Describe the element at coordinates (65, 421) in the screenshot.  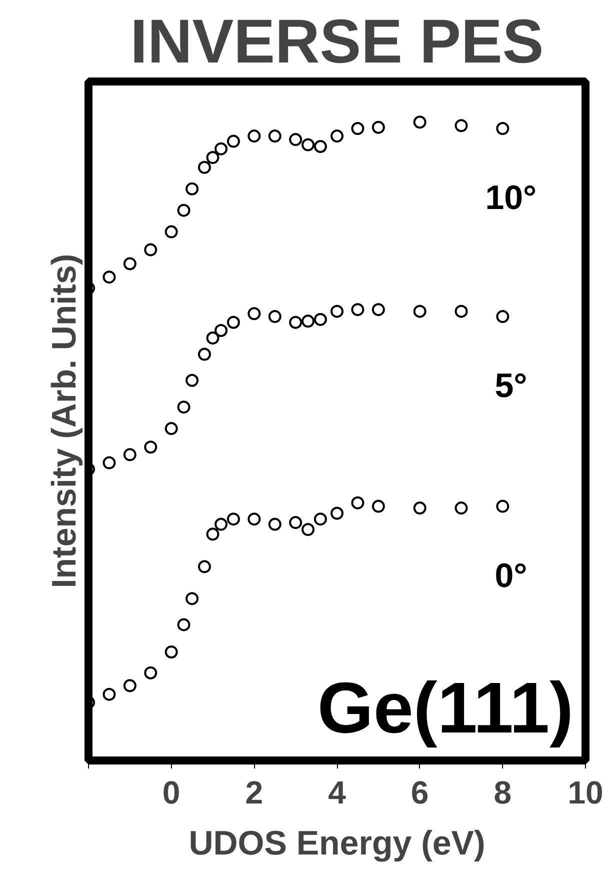
I see `y-axis-title: Intensity (Arb. Units)` at that location.